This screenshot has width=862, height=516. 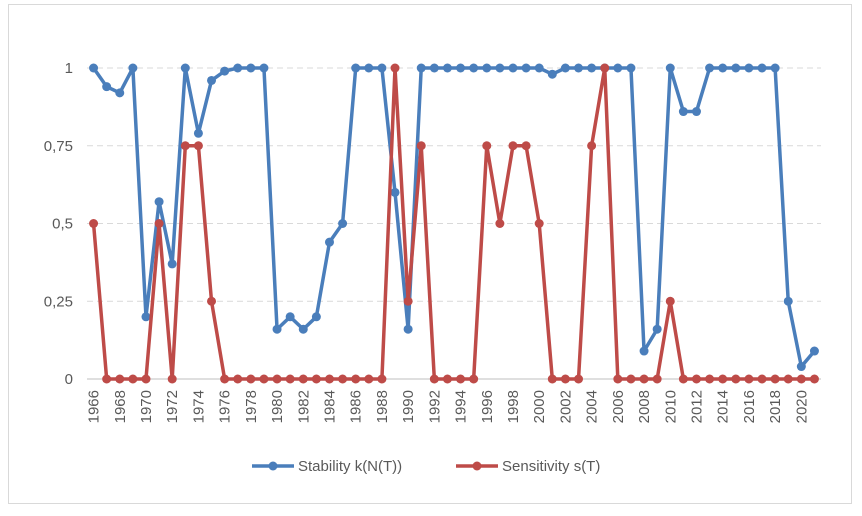 I want to click on x-tick-label: 1966, so click(x=94, y=406).